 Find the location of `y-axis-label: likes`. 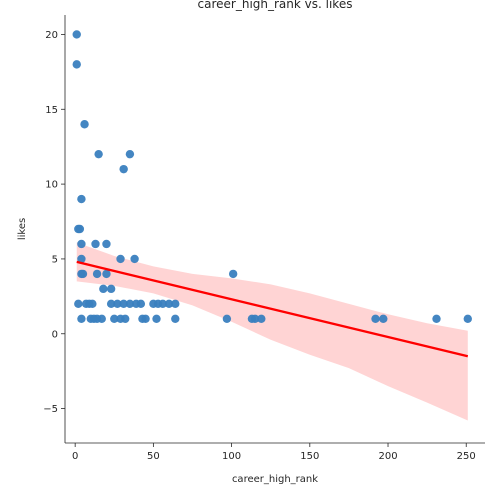

y-axis-label: likes is located at coordinates (22, 229).